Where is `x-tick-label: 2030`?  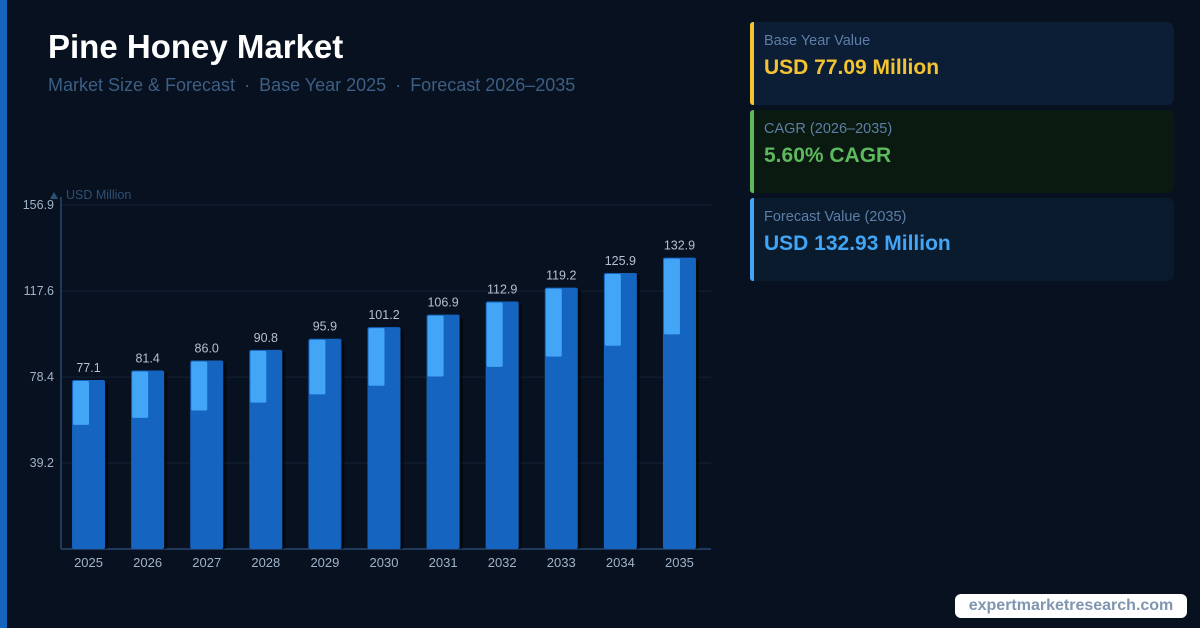
x-tick-label: 2030 is located at coordinates (384, 562).